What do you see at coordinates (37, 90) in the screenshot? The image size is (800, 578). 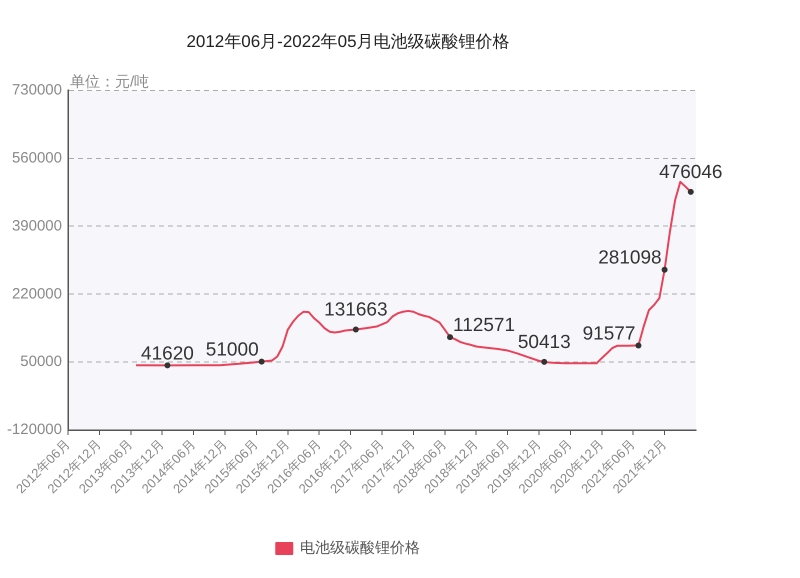 I see `y-tick-label: 730000` at bounding box center [37, 90].